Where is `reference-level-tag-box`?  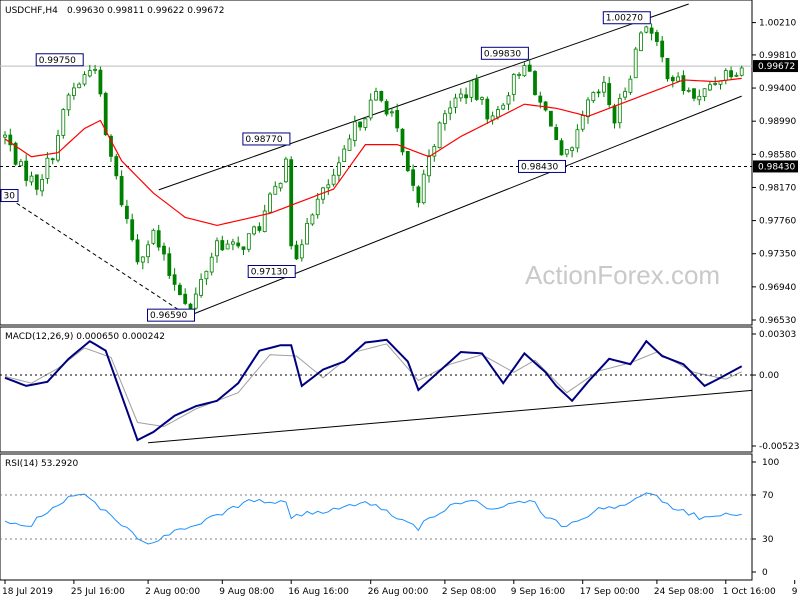
reference-level-tag-box is located at coordinates (775, 166).